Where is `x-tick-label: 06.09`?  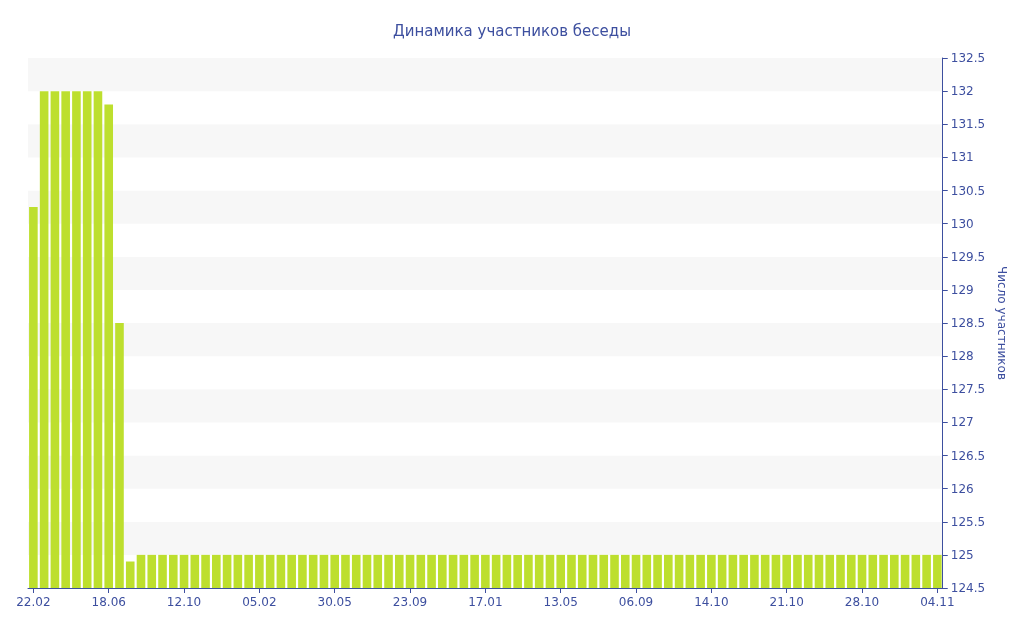
x-tick-label: 06.09 is located at coordinates (636, 602).